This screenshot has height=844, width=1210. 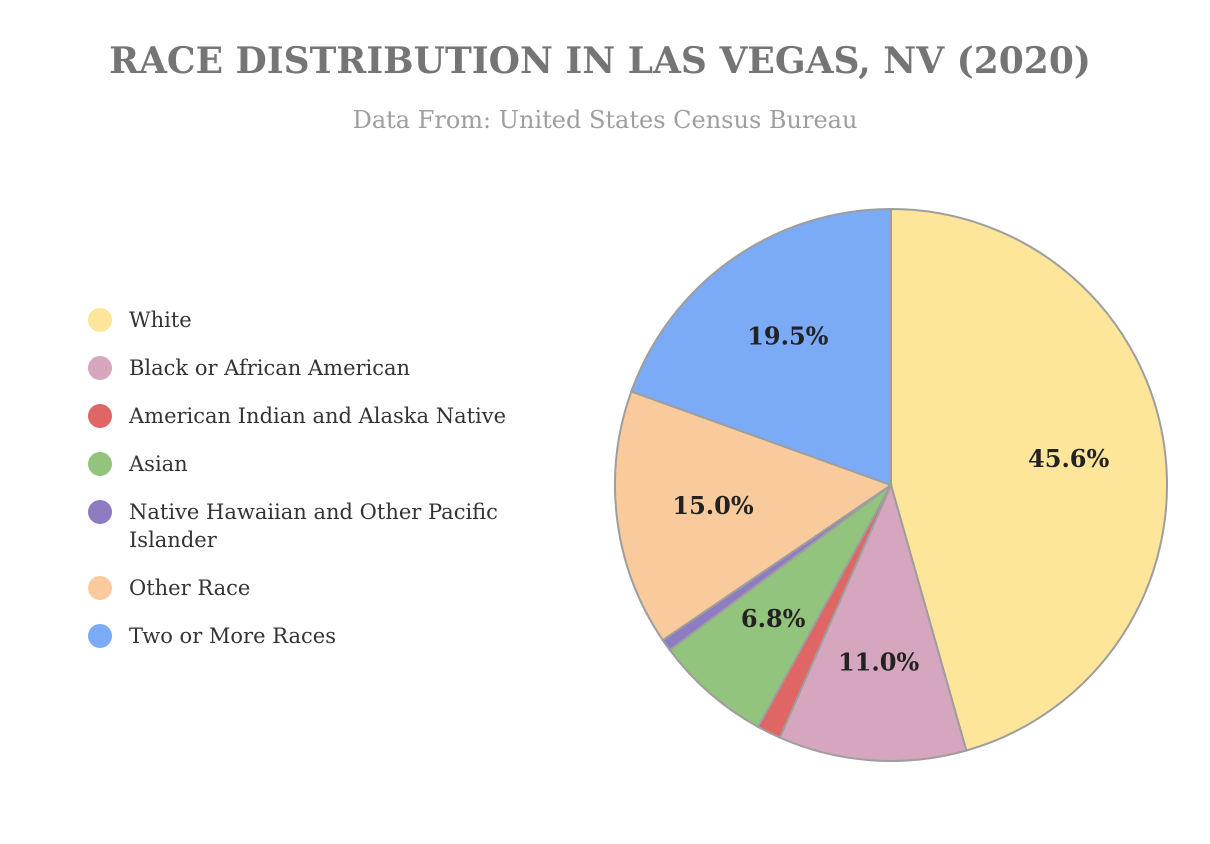 I want to click on legend-item-black-or-african-american: Black or African American, so click(x=313, y=368).